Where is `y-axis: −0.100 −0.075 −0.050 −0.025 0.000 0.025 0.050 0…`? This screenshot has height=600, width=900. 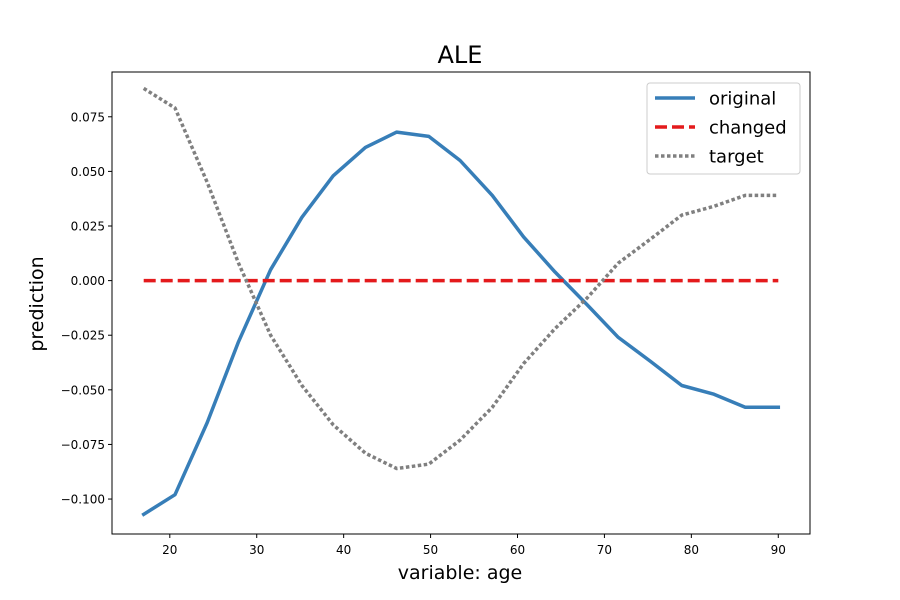 y-axis: −0.100 −0.075 −0.050 −0.025 0.000 0.025 0.050 0… is located at coordinates (86, 308).